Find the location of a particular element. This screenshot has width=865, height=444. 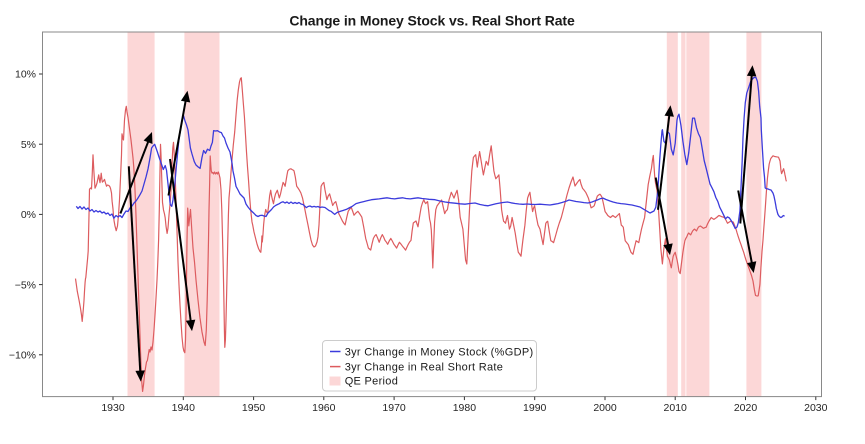

svg-text: 2030 is located at coordinates (816, 408).